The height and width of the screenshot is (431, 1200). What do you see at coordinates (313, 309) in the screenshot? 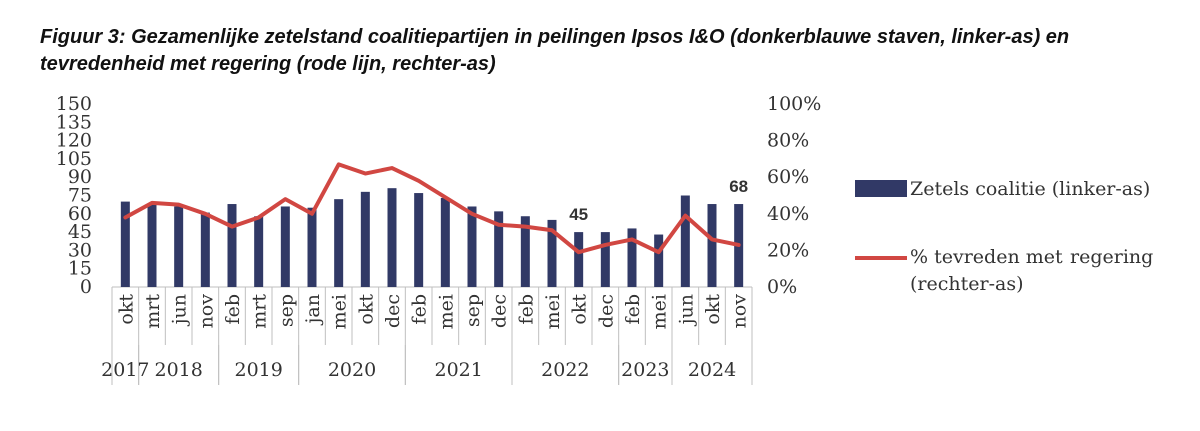
I see `category-label: jan` at bounding box center [313, 309].